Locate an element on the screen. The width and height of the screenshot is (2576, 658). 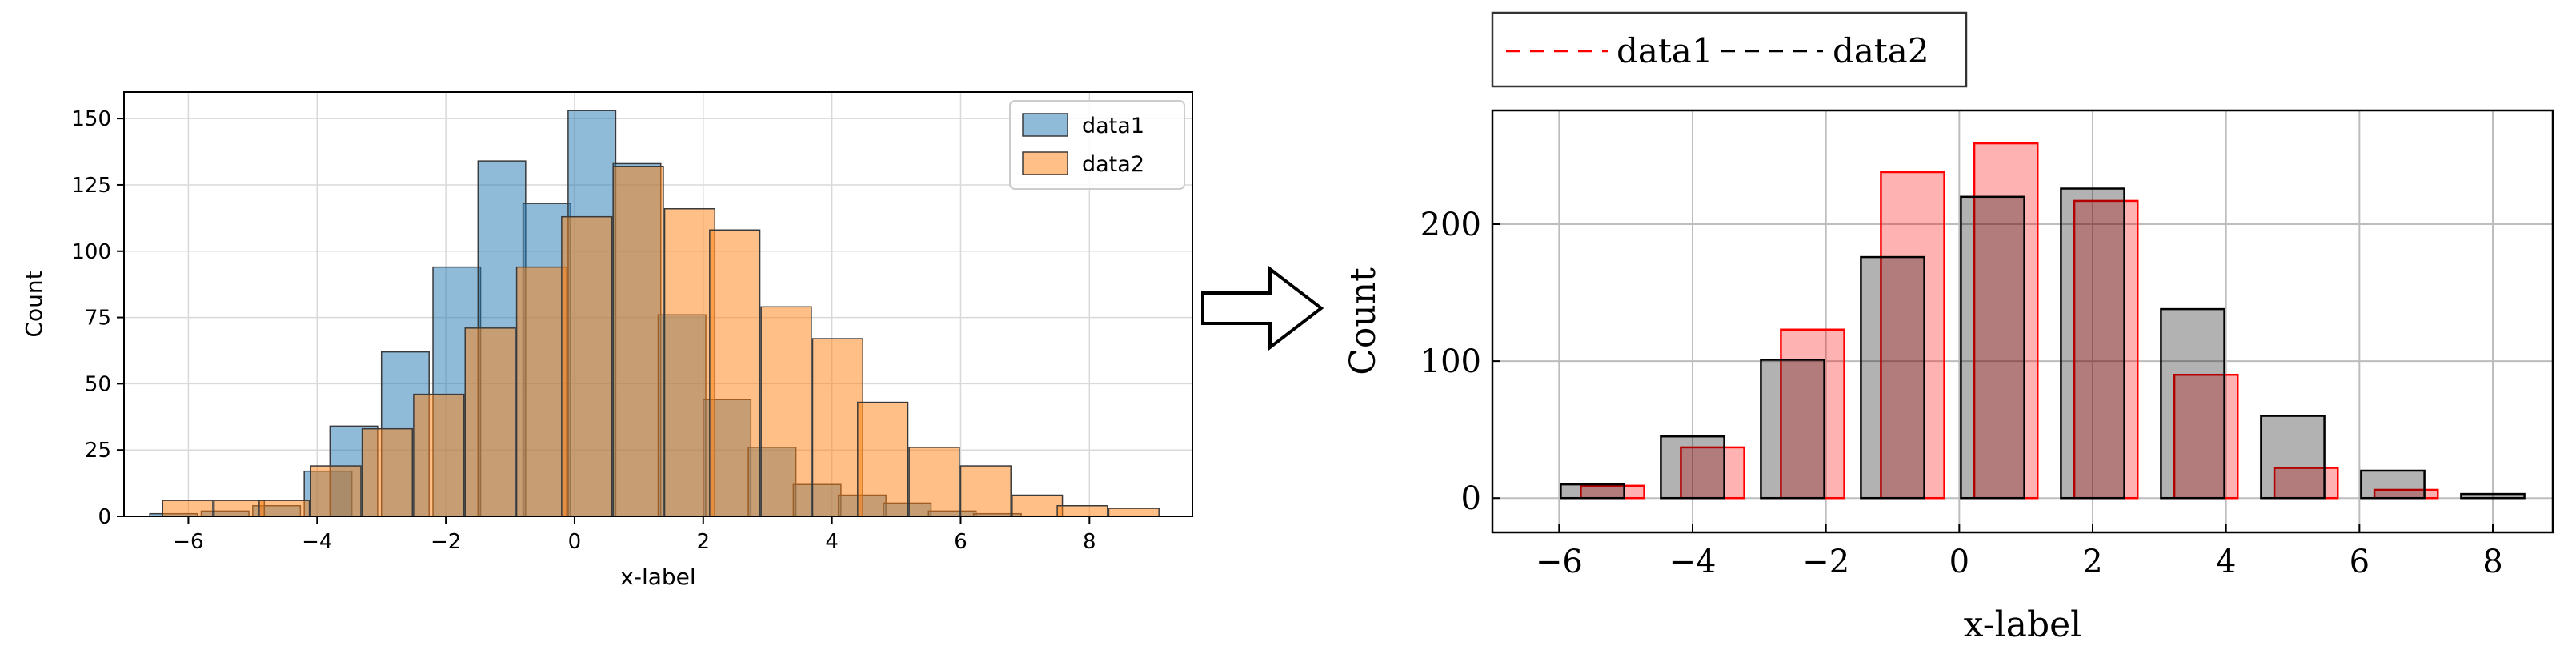
left-x-tick-label: −2 is located at coordinates (446, 542).